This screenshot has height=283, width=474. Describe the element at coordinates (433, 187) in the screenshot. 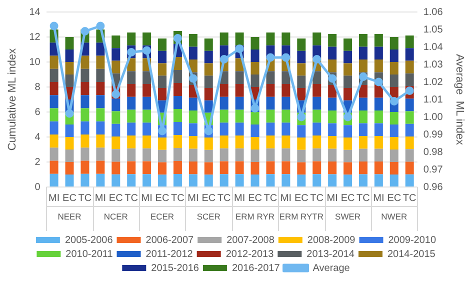

I see `y2-tick-label: 0.96` at that location.